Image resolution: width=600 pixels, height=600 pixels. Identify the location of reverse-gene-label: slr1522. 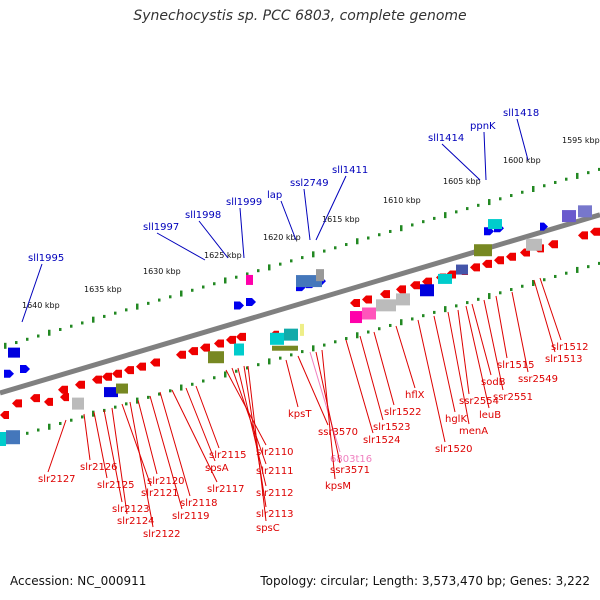
(403, 412).